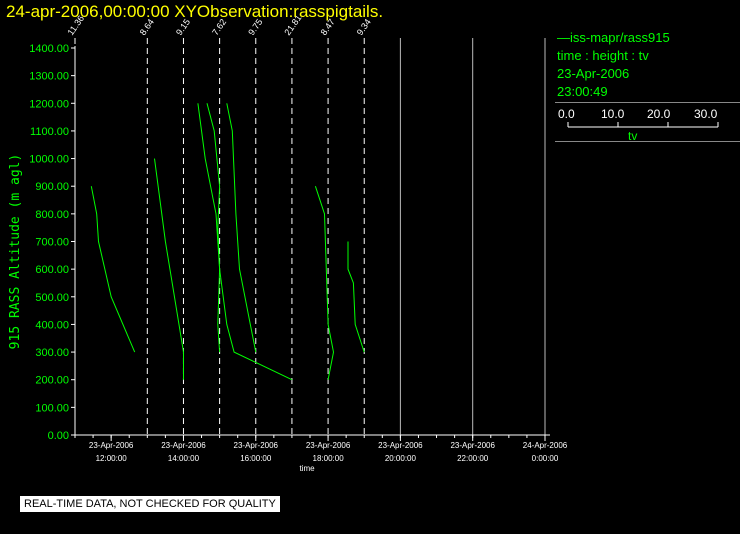 This screenshot has width=740, height=534. What do you see at coordinates (58, 436) in the screenshot?
I see `y-tick-label: 0.00` at bounding box center [58, 436].